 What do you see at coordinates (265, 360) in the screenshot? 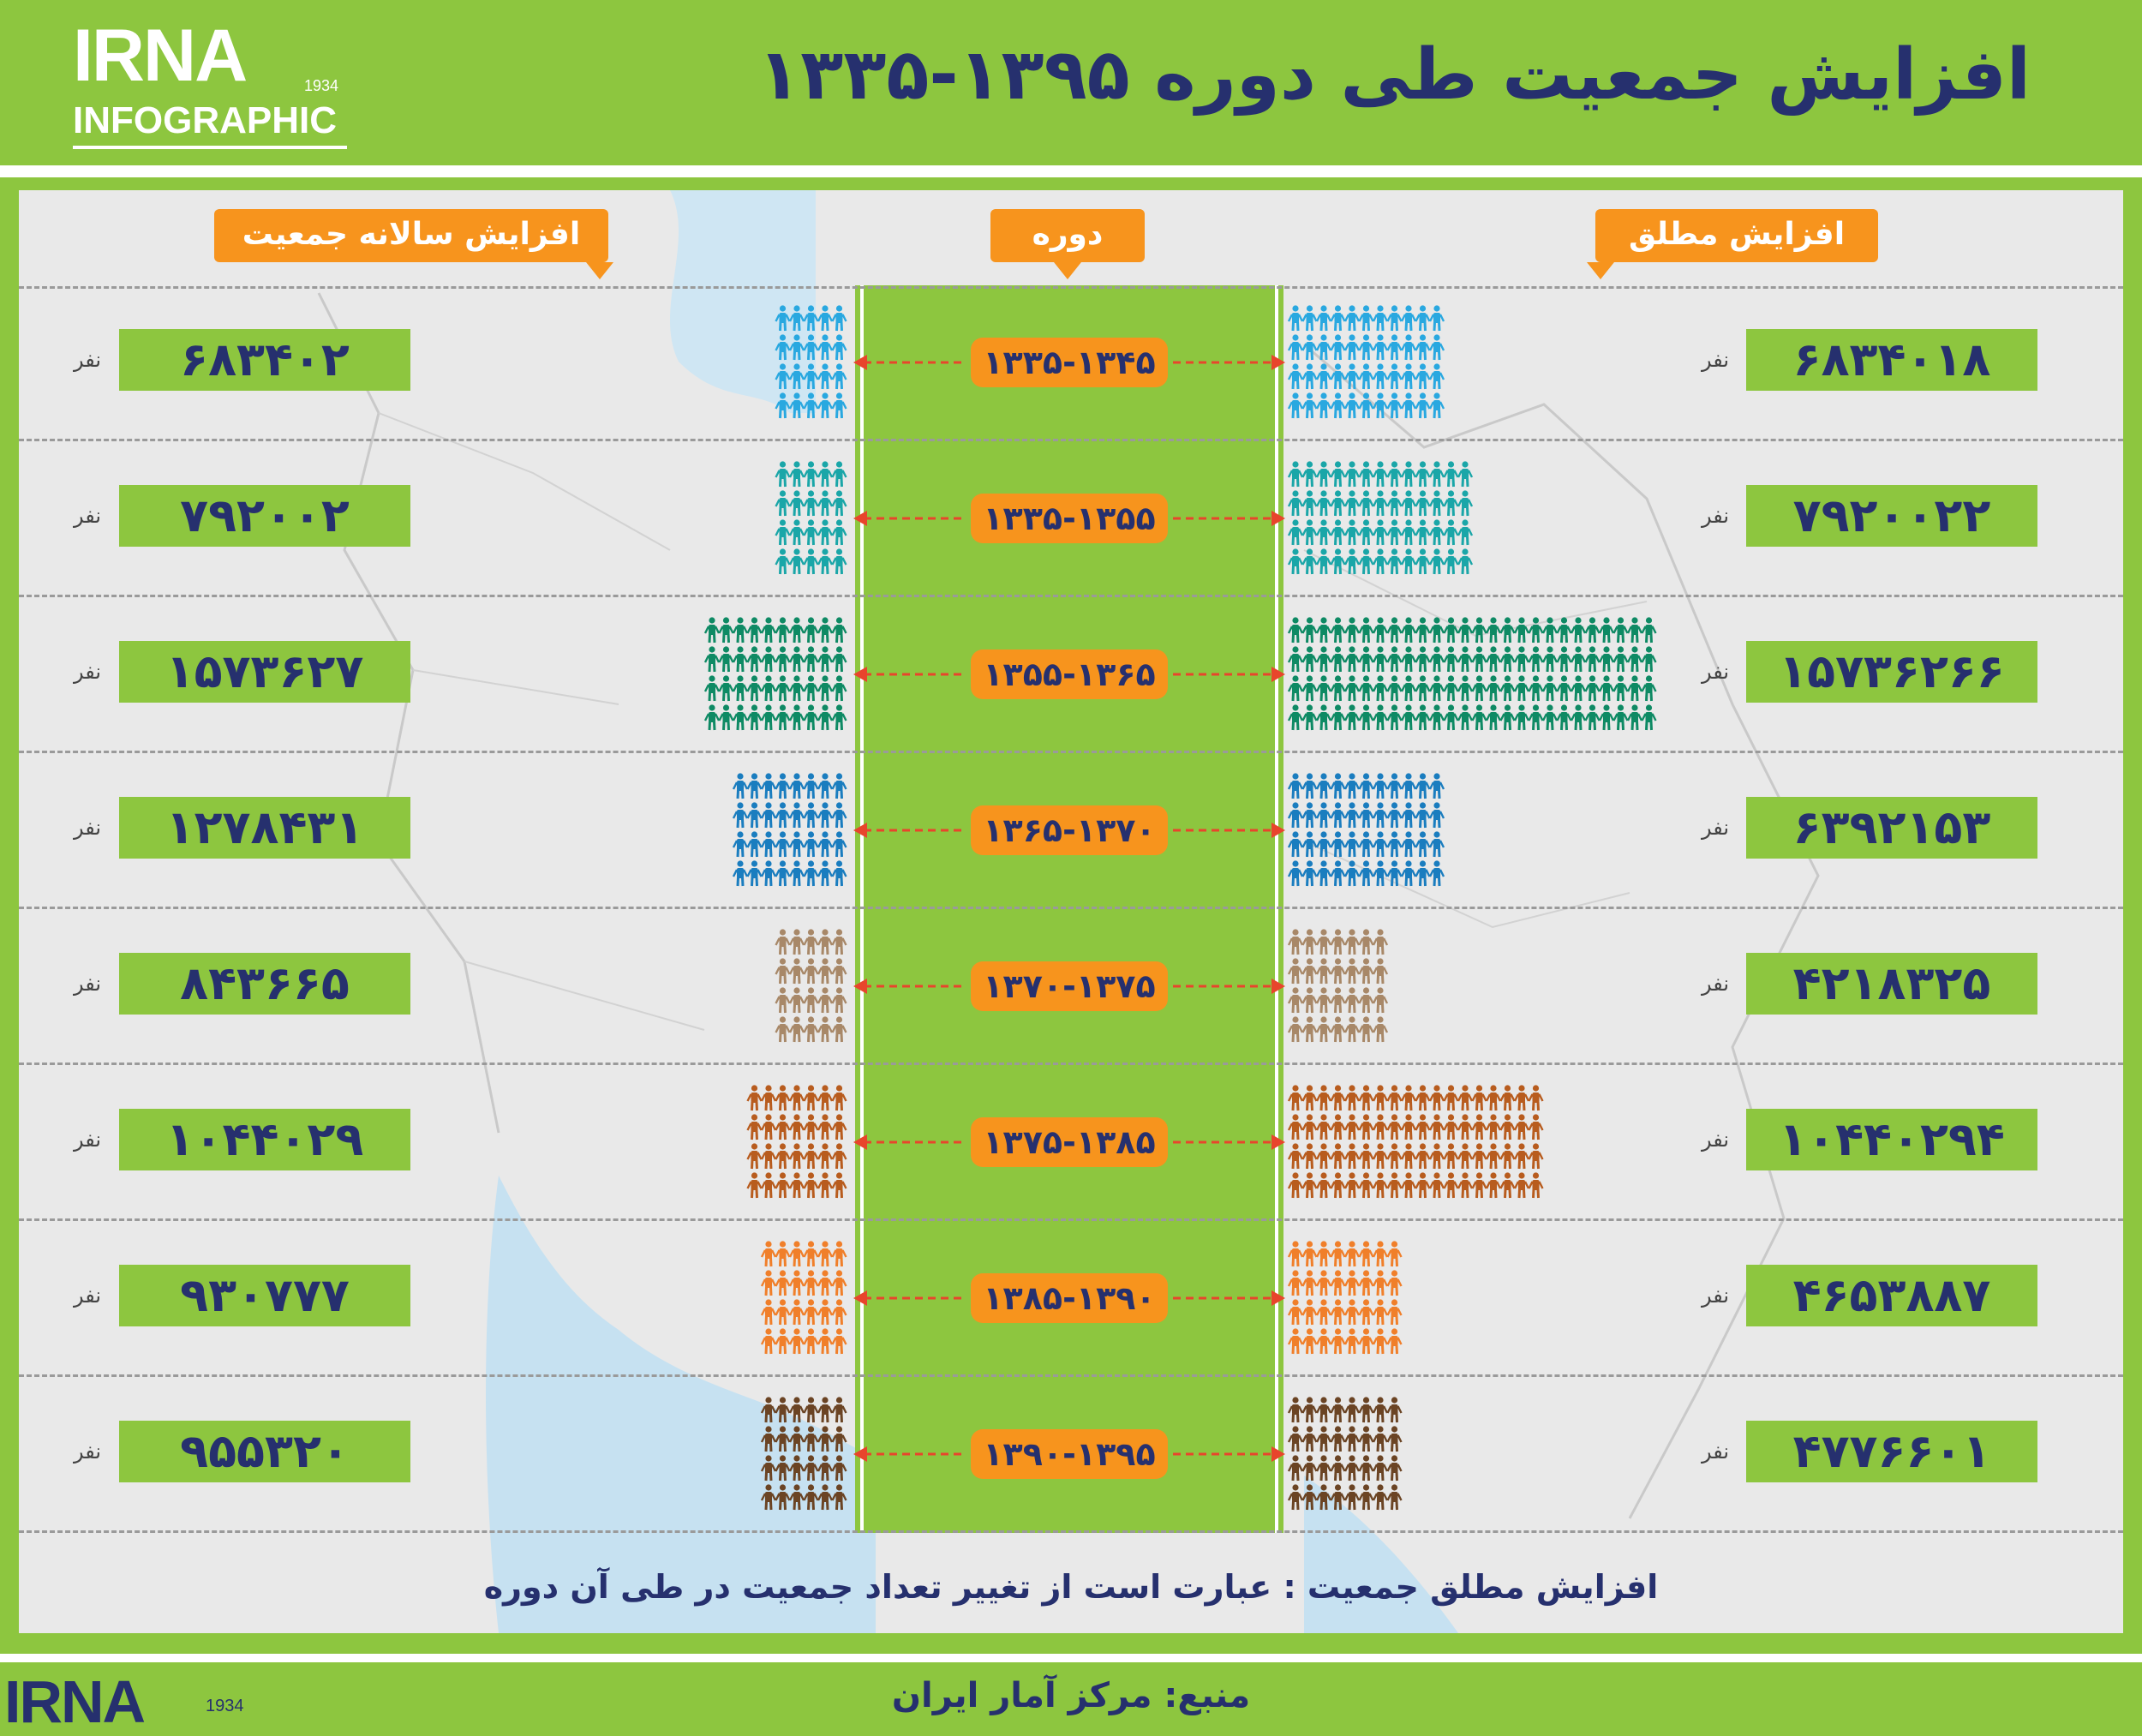
I see `annual-value: ۶۸۳۴۰۲` at bounding box center [265, 360].